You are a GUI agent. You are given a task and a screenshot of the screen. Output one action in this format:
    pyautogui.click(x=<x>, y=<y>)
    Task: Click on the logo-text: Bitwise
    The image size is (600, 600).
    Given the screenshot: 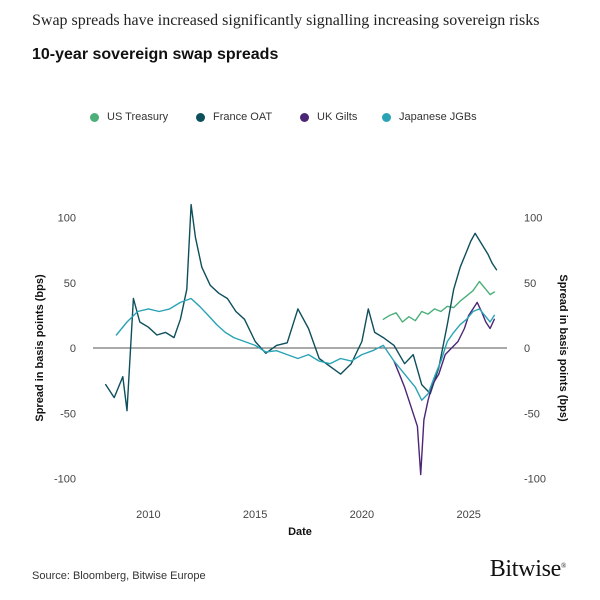 What is the action you would take?
    pyautogui.click(x=525, y=569)
    